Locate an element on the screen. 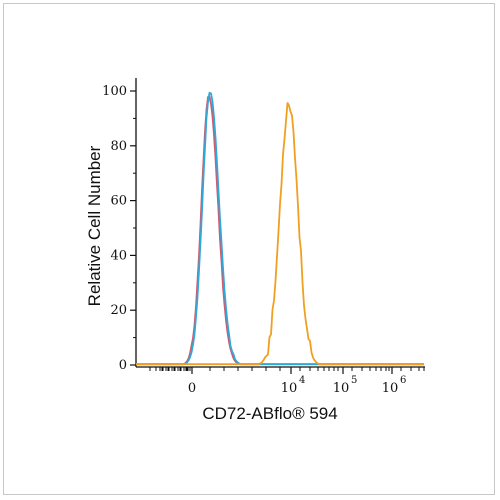 The height and width of the screenshot is (500, 500). y-tick-label: 20 is located at coordinates (118, 310).